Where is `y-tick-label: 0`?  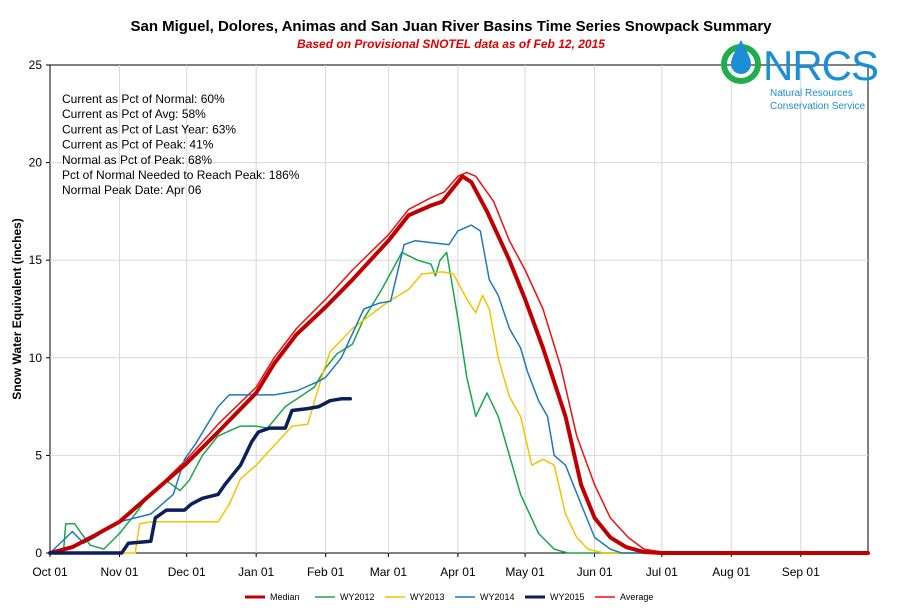
y-tick-label: 0 is located at coordinates (38, 553).